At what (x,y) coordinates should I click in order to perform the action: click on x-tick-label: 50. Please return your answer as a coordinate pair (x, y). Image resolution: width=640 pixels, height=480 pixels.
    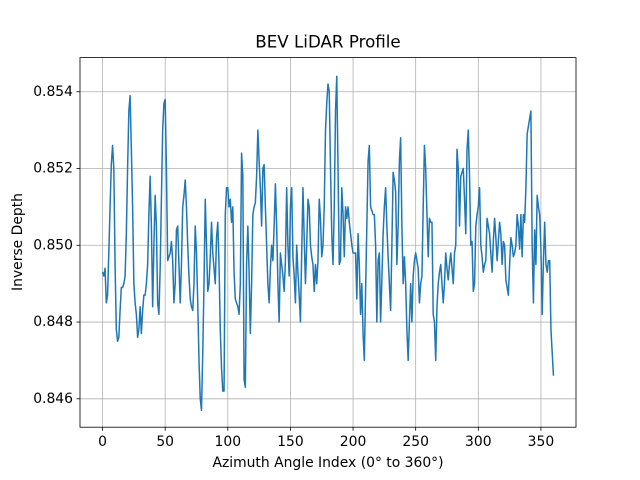
    Looking at the image, I should click on (165, 442).